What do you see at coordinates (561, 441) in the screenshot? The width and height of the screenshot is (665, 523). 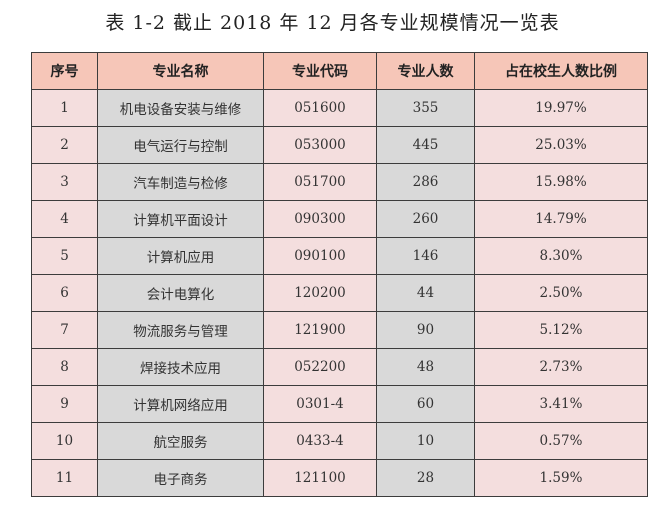 I see `cell-ratio: 0.57%` at bounding box center [561, 441].